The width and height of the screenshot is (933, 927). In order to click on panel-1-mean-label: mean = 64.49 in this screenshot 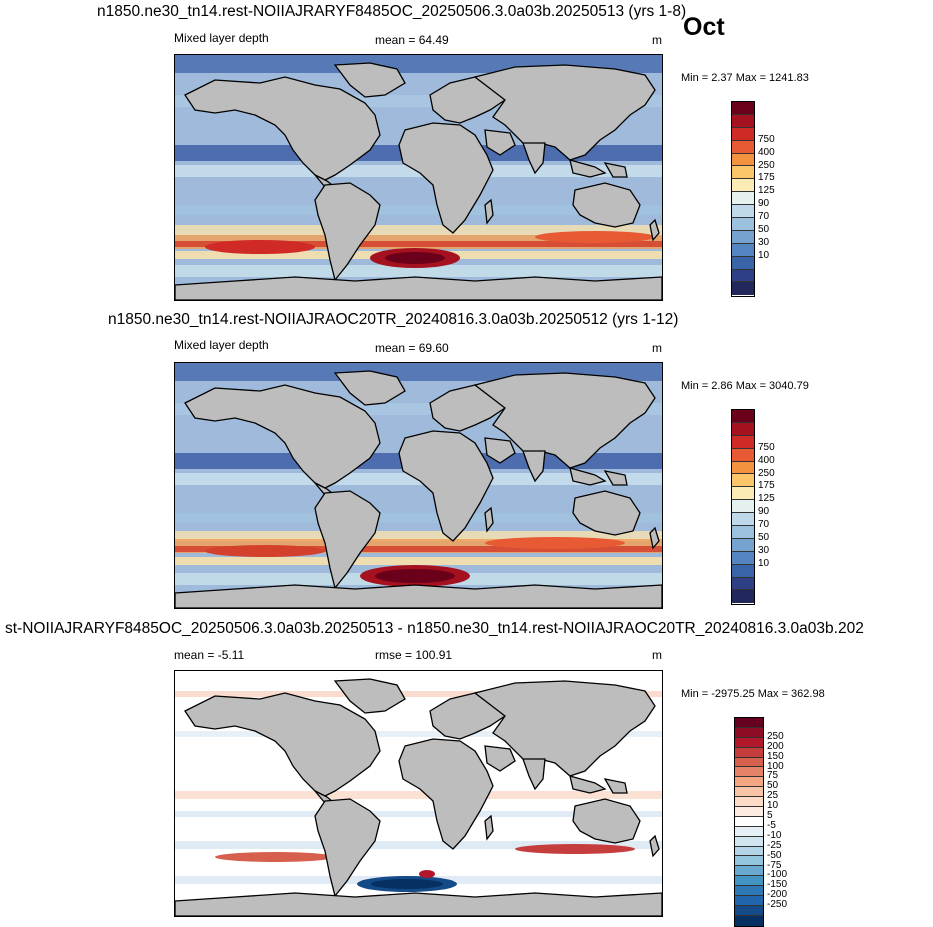, I will do `click(412, 40)`.